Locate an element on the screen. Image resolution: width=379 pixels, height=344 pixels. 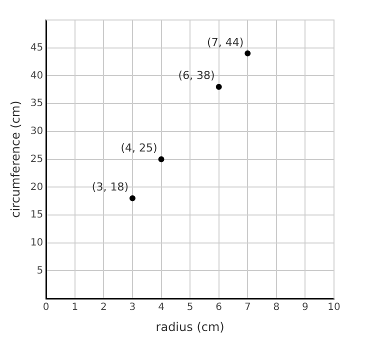
x-tick-label: 6 is located at coordinates (219, 308).